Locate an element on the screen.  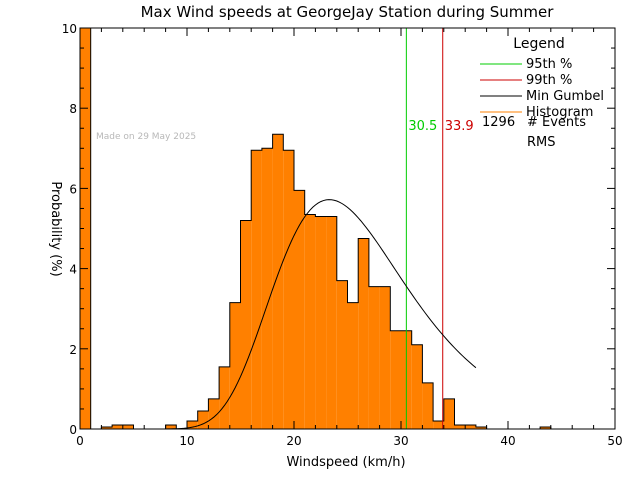
threshold-label: 33.9 is located at coordinates (459, 126).